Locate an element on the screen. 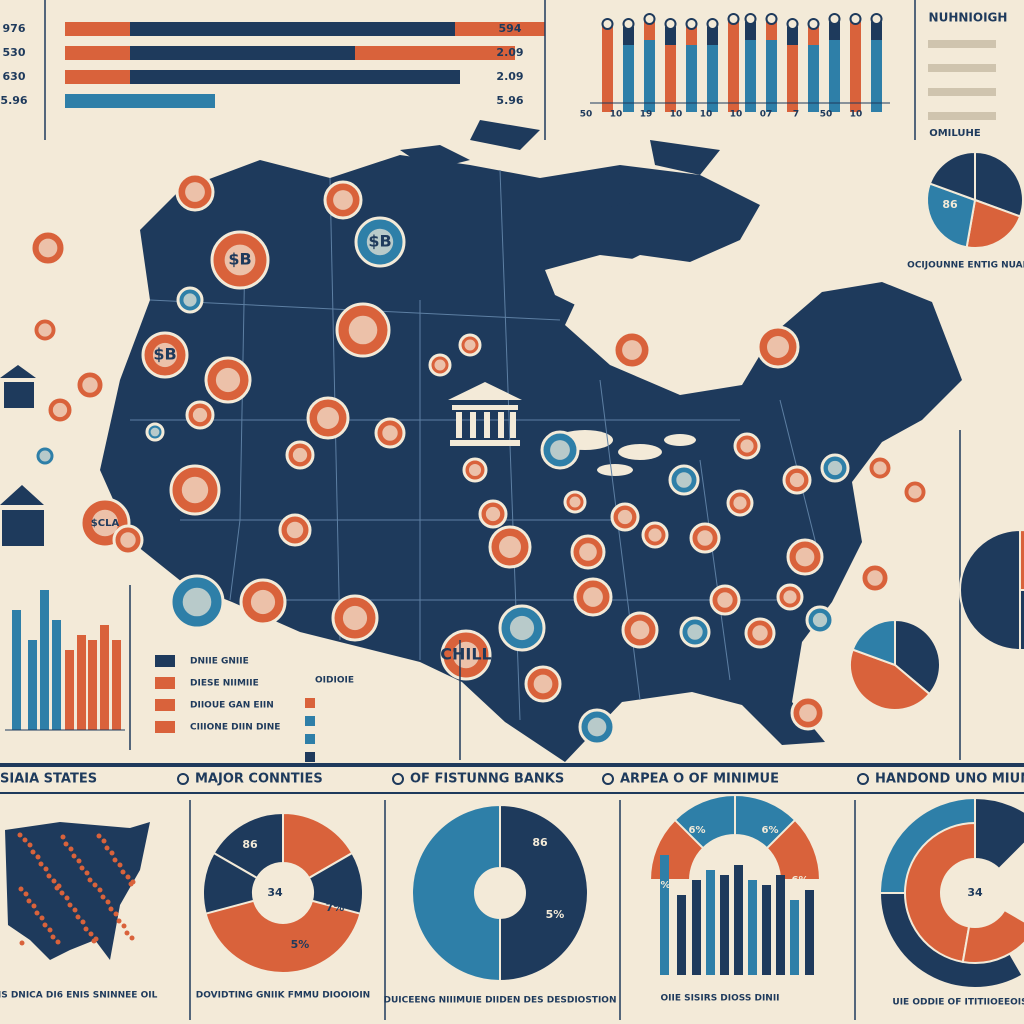 Image resolution: width=1024 pixels, height=1024 pixels. label: CIIIONE DIIN DINE is located at coordinates (235, 728).